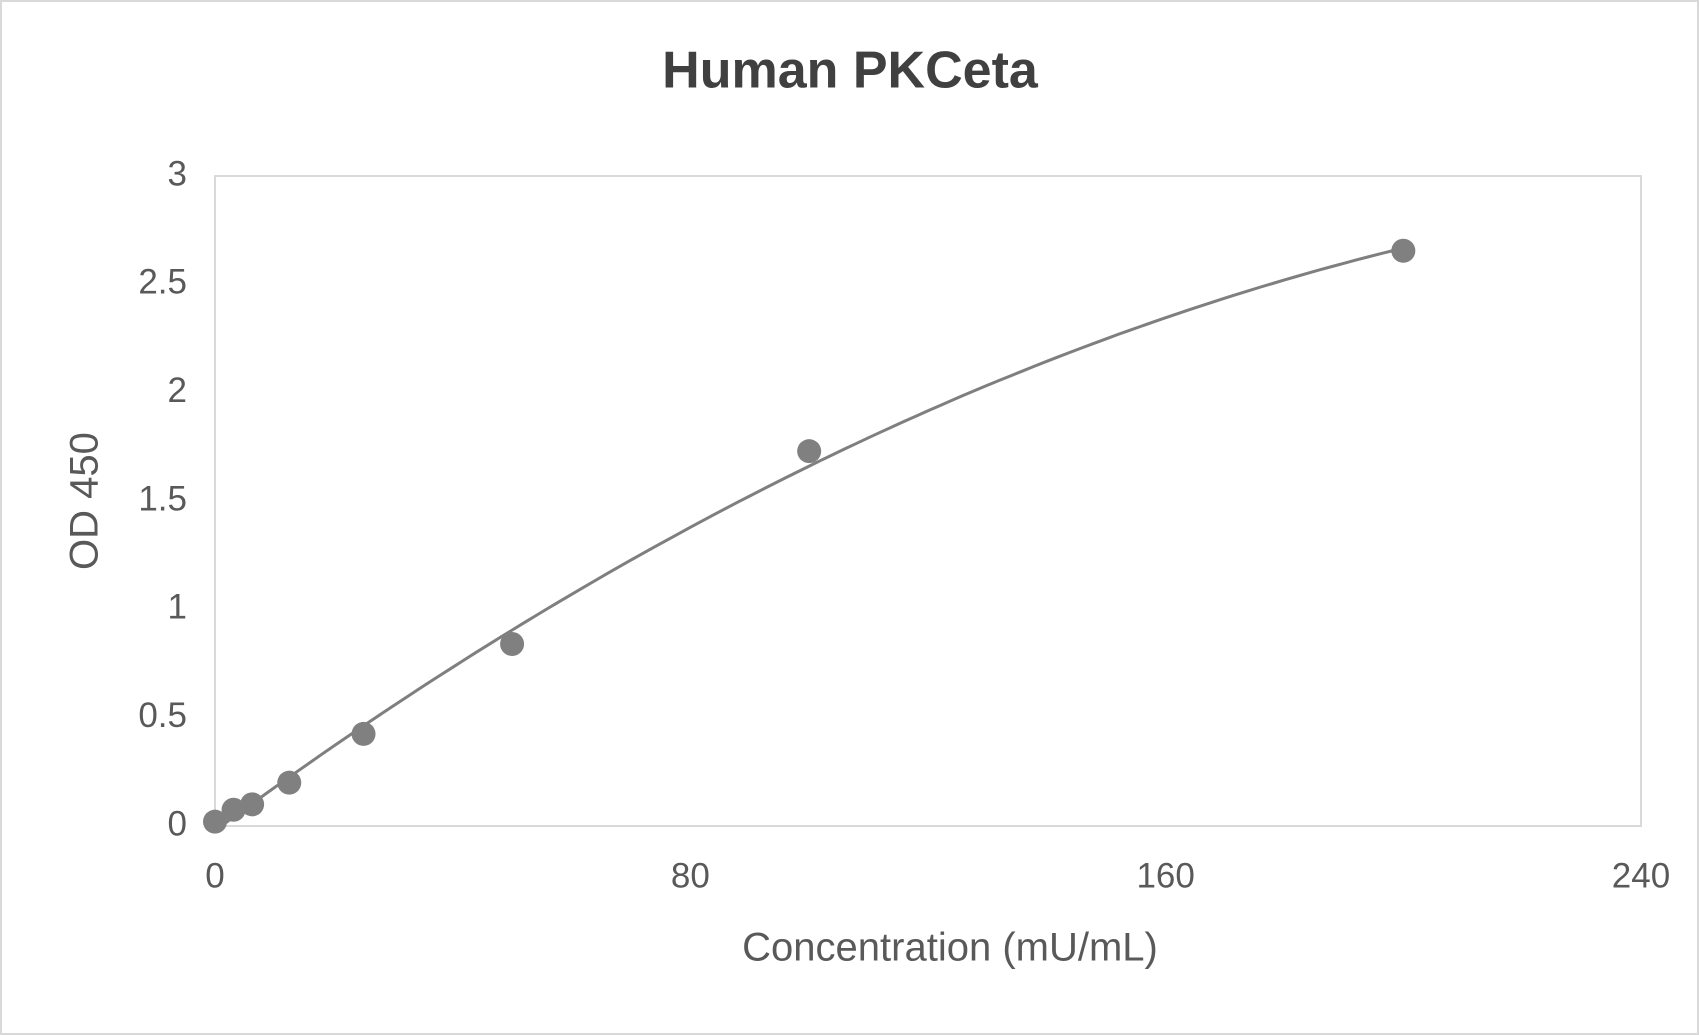  Describe the element at coordinates (177, 390) in the screenshot. I see `y-tick-label: 2` at that location.